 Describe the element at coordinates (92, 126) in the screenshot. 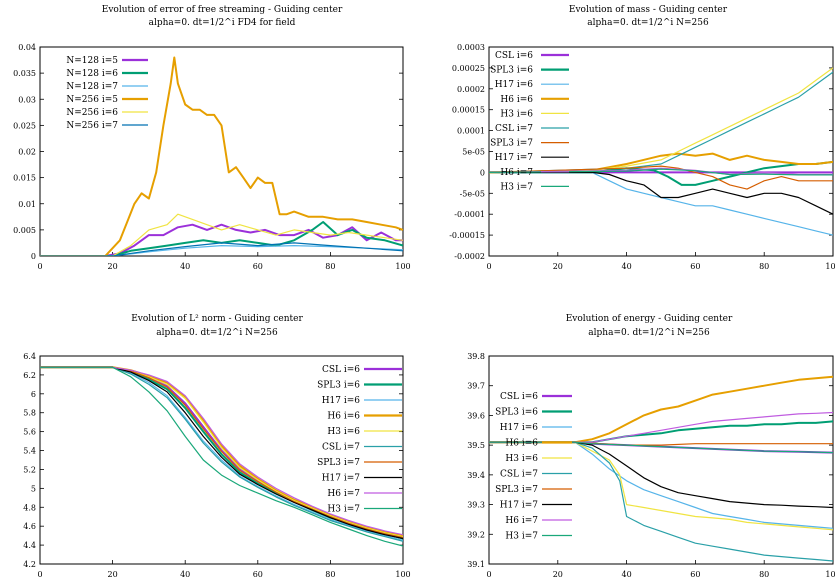

I see `legend-label: N=256 i=7` at that location.